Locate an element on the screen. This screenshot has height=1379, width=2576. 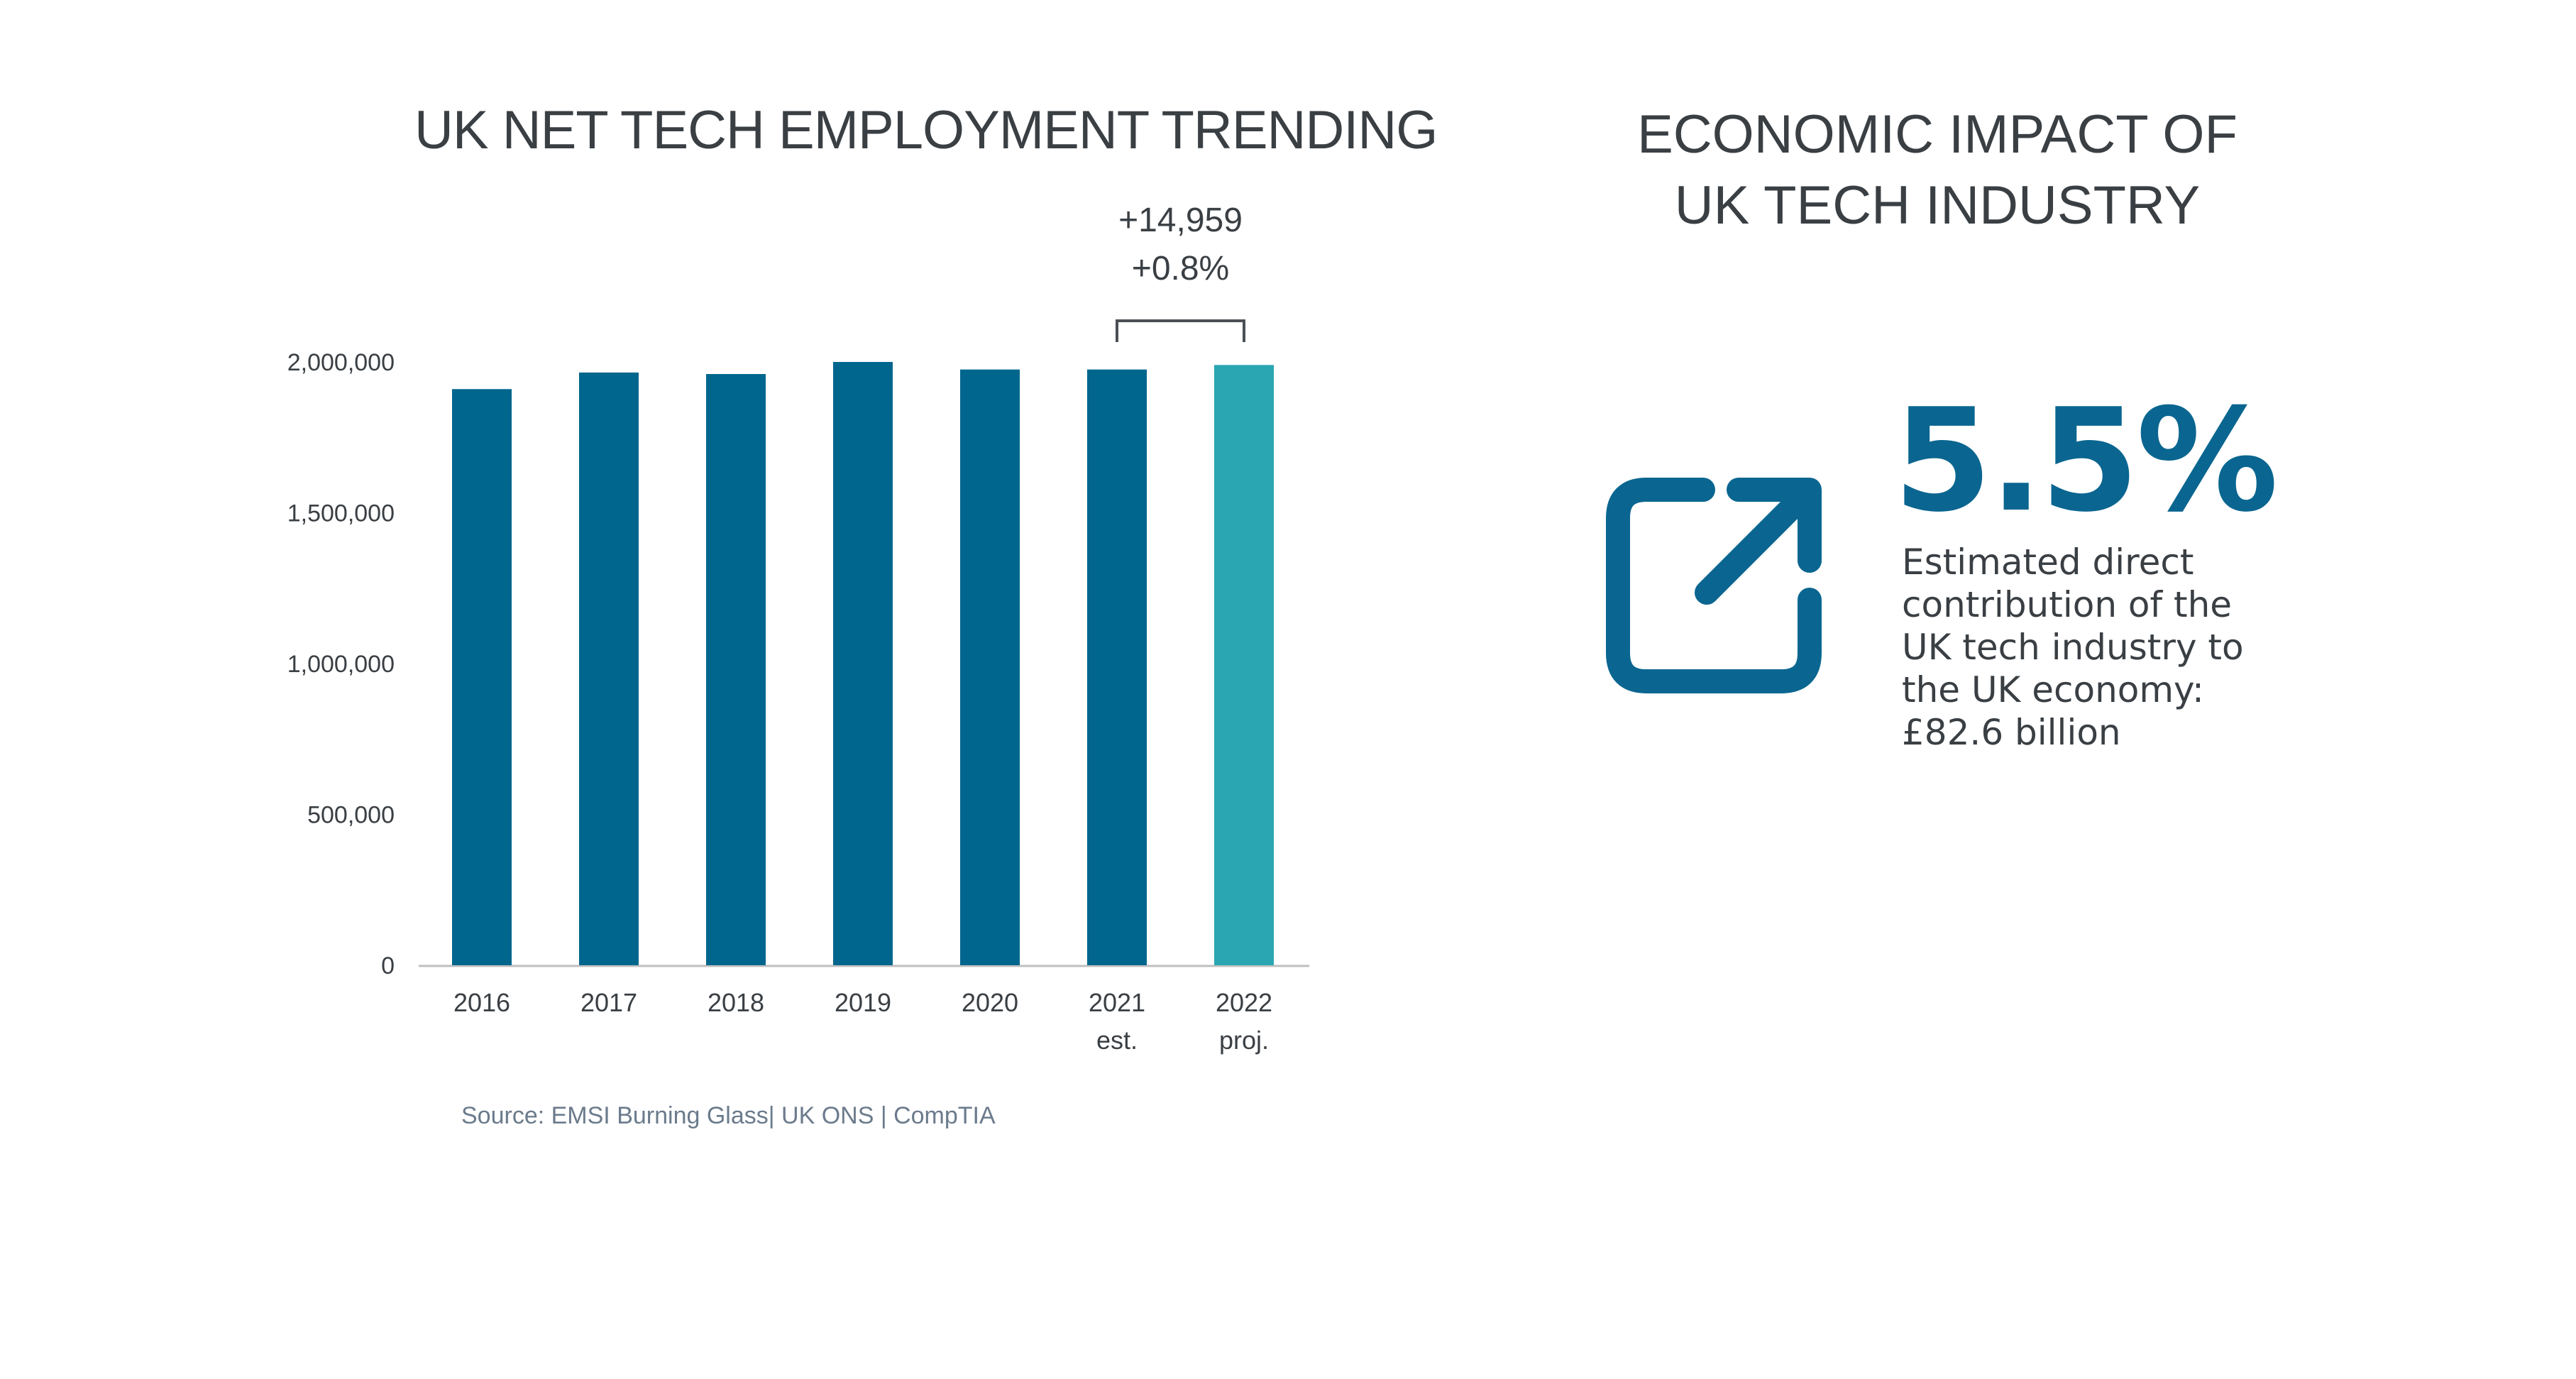
x-tick-sublabel: est. is located at coordinates (1117, 1040).